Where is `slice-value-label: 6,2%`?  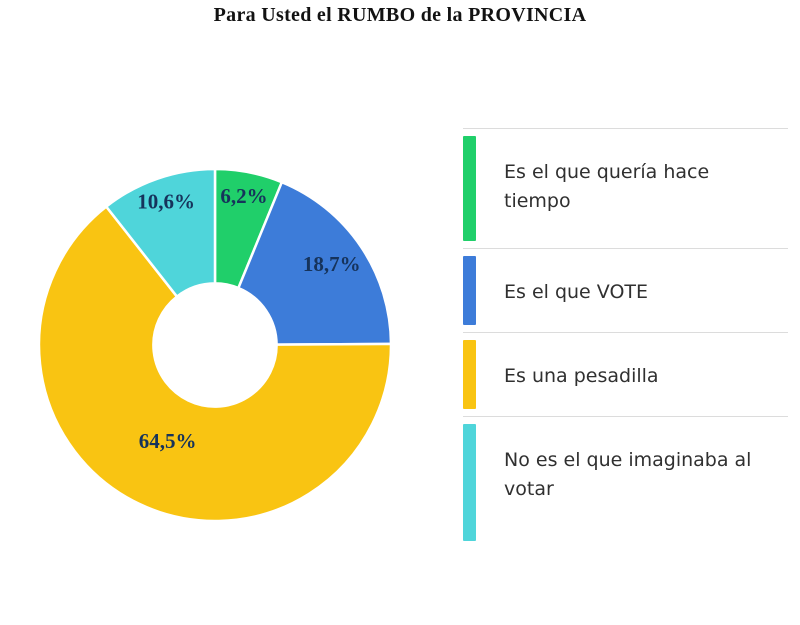
slice-value-label: 6,2% is located at coordinates (243, 196).